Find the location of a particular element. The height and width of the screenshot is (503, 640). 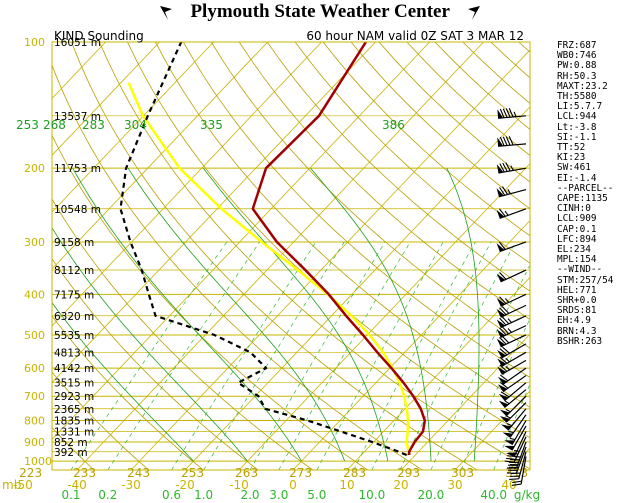

mixing-ratio-label: 5.0 is located at coordinates (316, 495).